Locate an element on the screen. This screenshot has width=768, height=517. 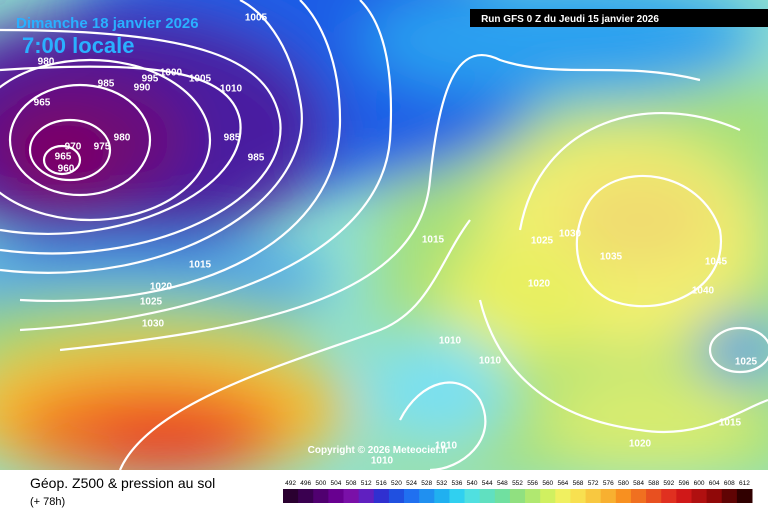
scale-label: 588 is located at coordinates (653, 483).